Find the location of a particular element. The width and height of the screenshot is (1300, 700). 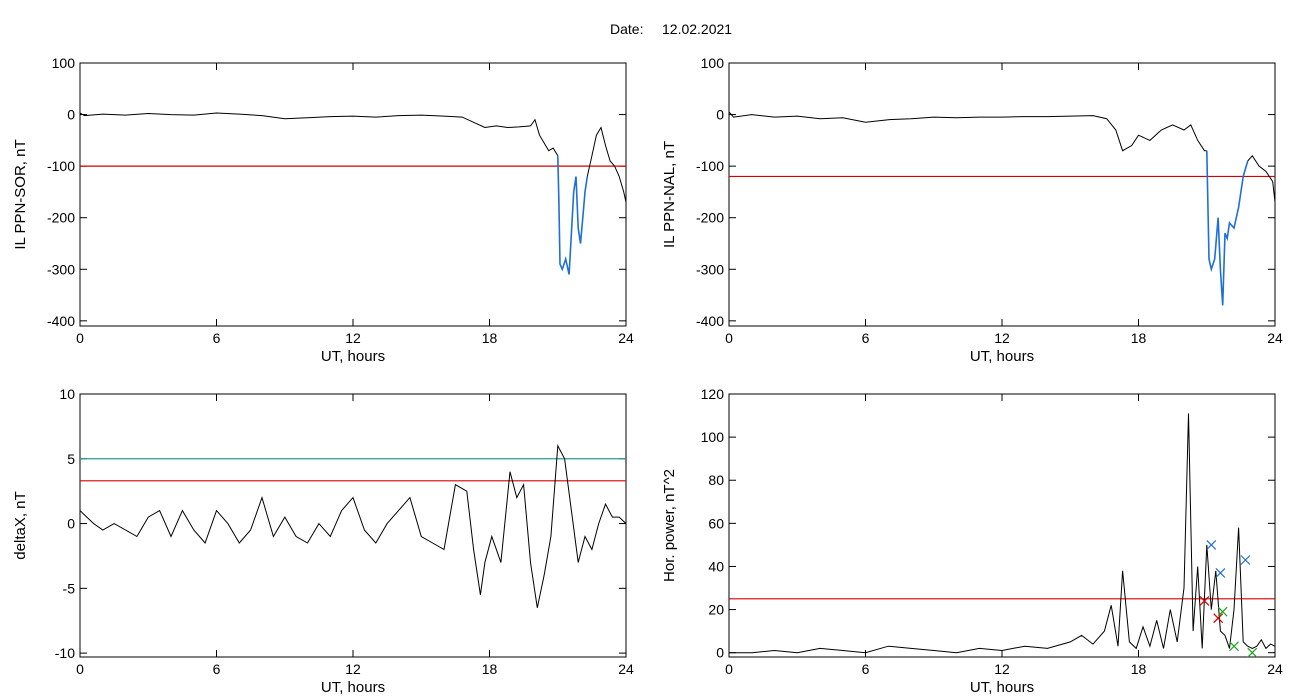

y-tick-label: -10 is located at coordinates (65, 653).